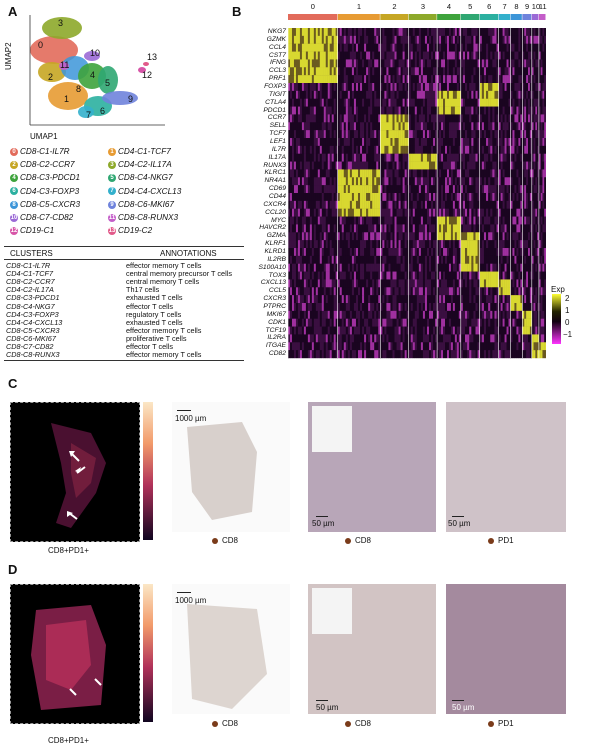 This screenshot has width=593, height=747. I want to click on gene-label: S100A10, so click(272, 267).